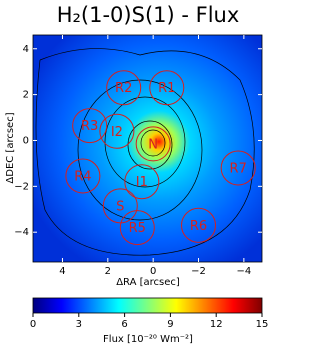 The height and width of the screenshot is (349, 320). What do you see at coordinates (124, 324) in the screenshot?
I see `colorbar-tick-label: 6` at bounding box center [124, 324].